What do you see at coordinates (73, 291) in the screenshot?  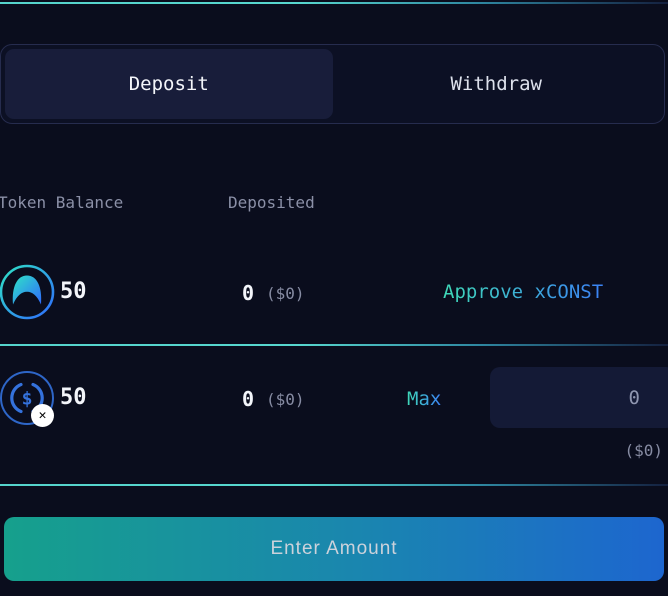 I see `xconst-balance: 50` at bounding box center [73, 291].